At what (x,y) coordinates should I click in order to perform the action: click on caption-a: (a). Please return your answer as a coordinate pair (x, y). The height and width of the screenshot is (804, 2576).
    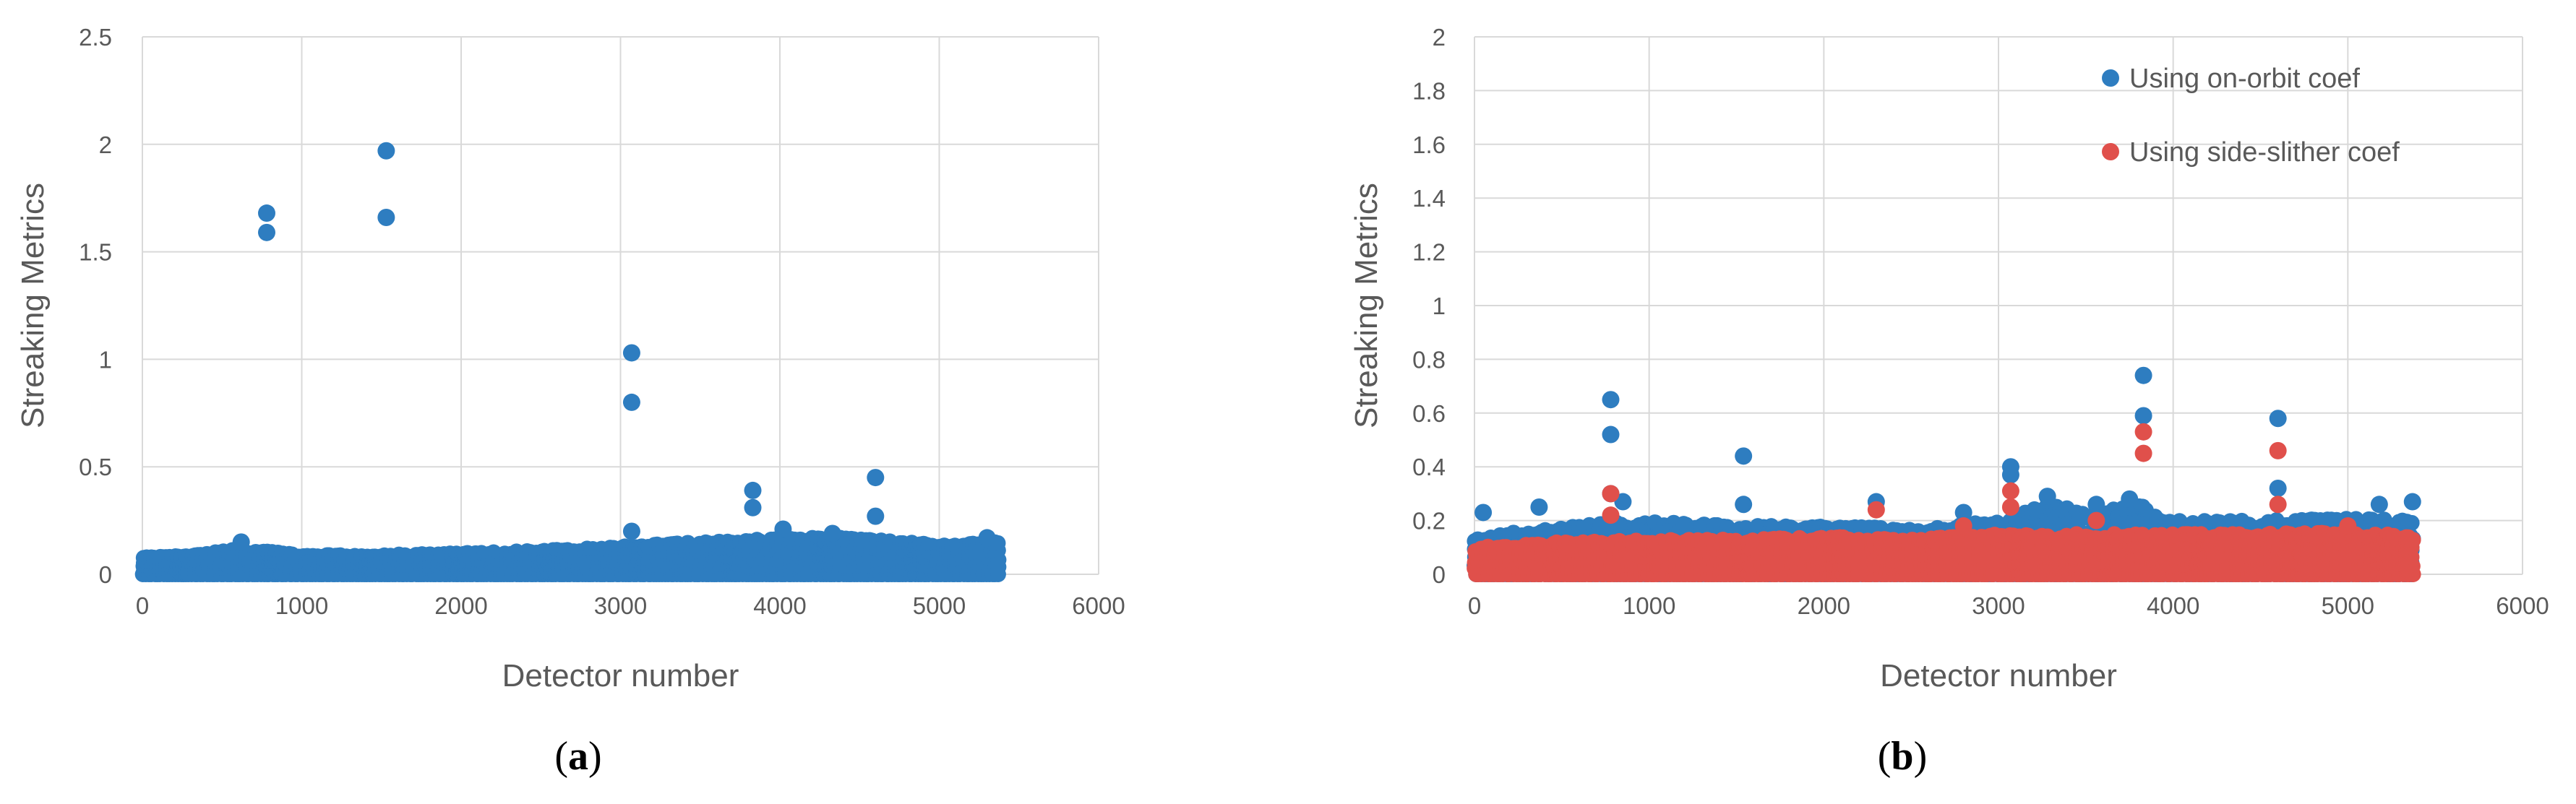
    Looking at the image, I should click on (578, 757).